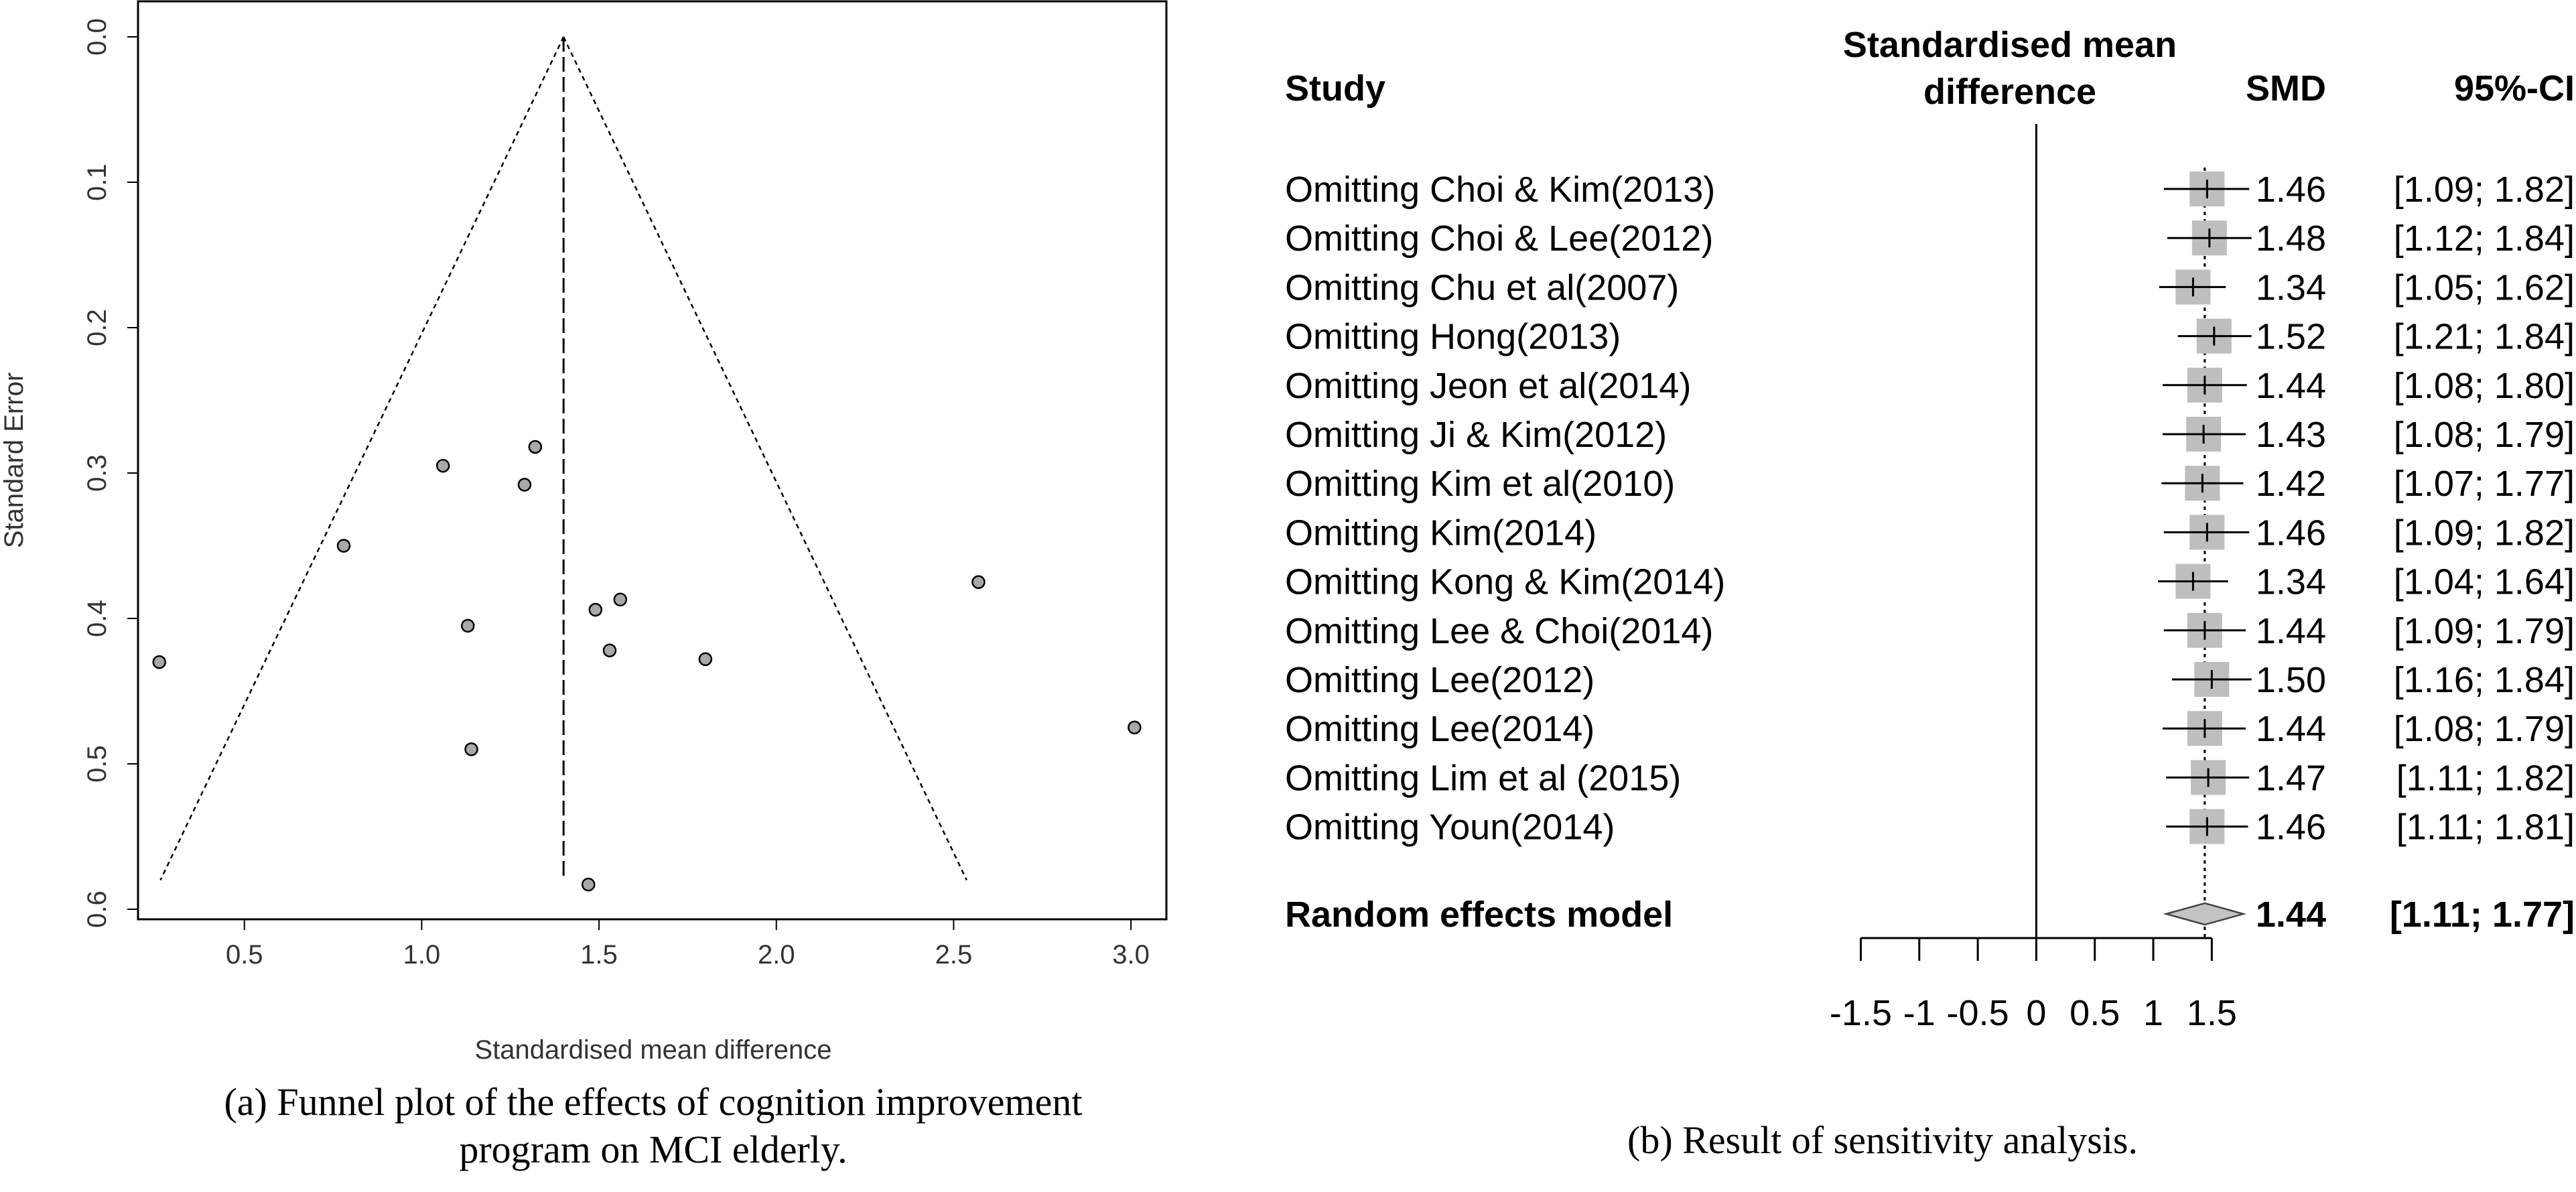 This screenshot has width=2576, height=1192. What do you see at coordinates (2291, 484) in the screenshot?
I see `study-smd: 1.42` at bounding box center [2291, 484].